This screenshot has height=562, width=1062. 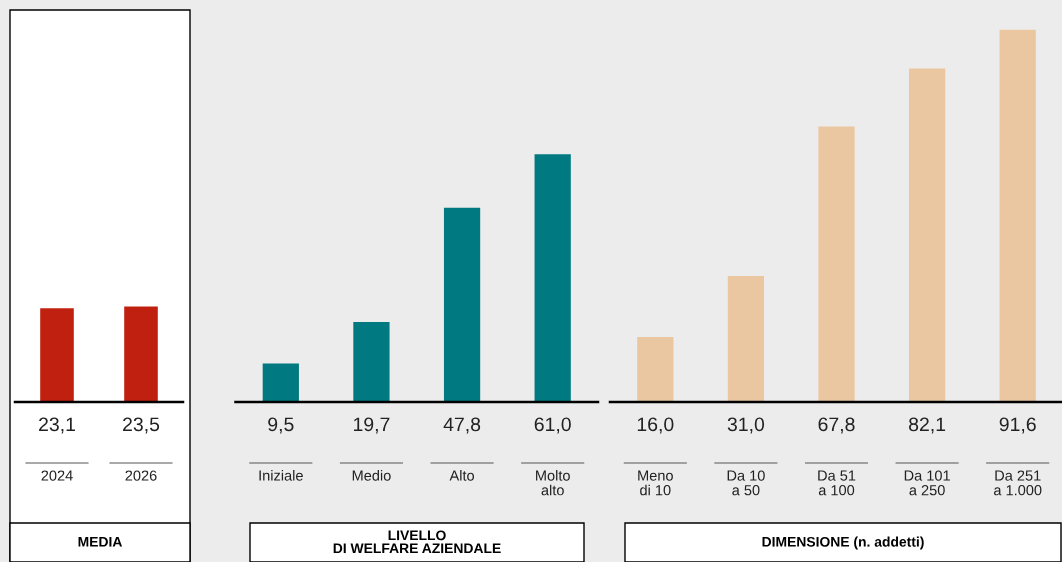 What do you see at coordinates (927, 483) in the screenshot?
I see `x-tick-label: Da 101 a 250` at bounding box center [927, 483].